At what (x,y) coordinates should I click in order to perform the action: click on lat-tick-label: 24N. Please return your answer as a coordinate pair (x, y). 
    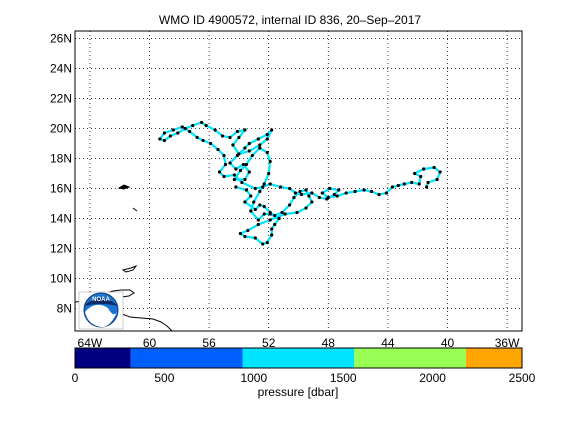
    Looking at the image, I should click on (61, 69).